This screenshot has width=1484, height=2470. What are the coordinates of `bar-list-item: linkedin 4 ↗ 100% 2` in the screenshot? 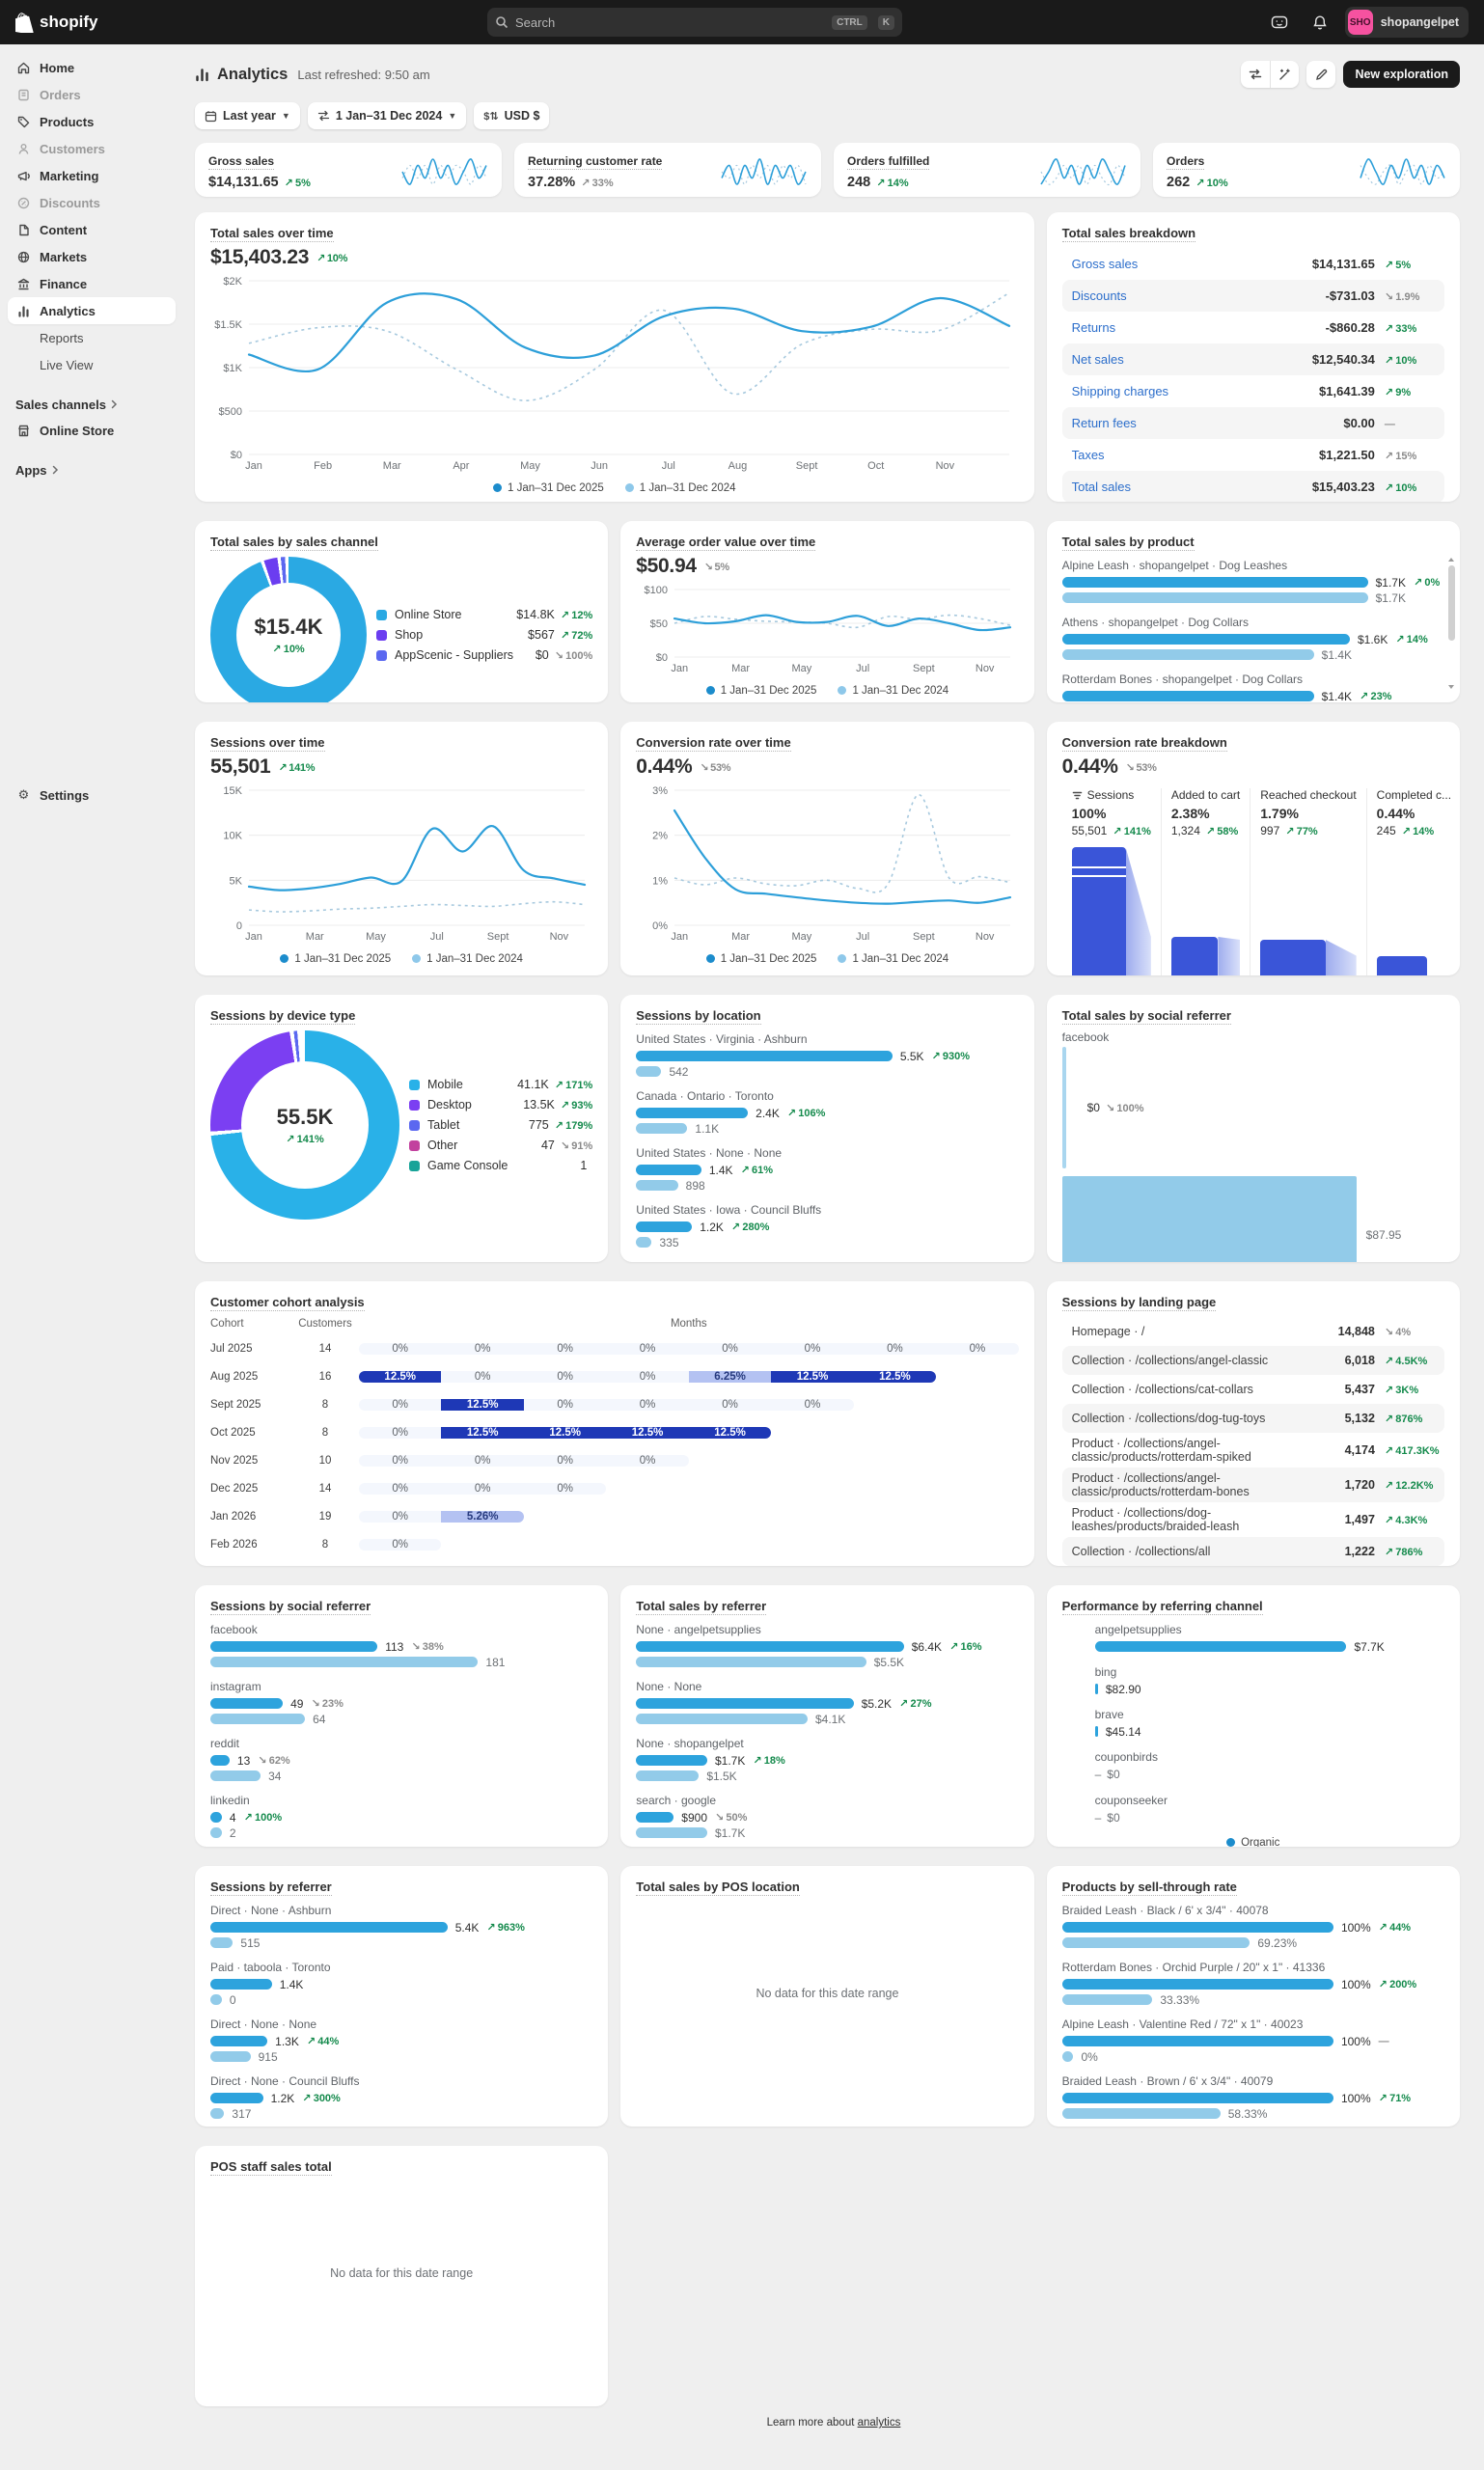 It's located at (401, 1817).